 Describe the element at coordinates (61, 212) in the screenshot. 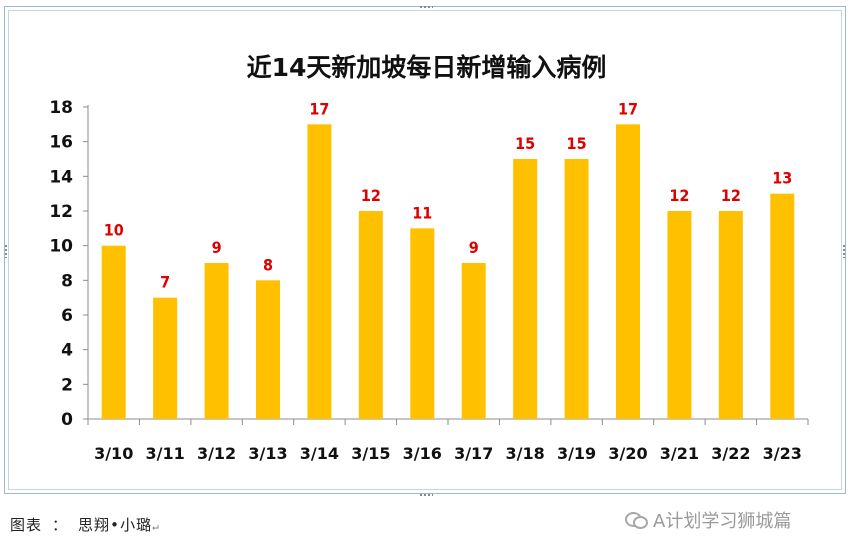

I see `y-tick-label: 12` at that location.